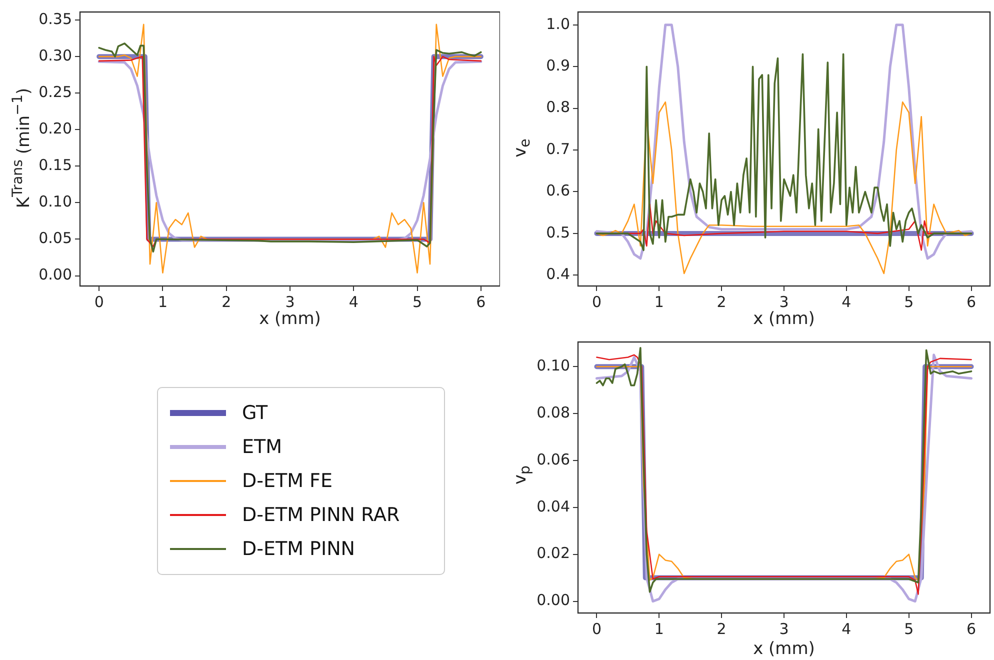  Describe the element at coordinates (255, 413) in the screenshot. I see `legend-label: GT` at that location.